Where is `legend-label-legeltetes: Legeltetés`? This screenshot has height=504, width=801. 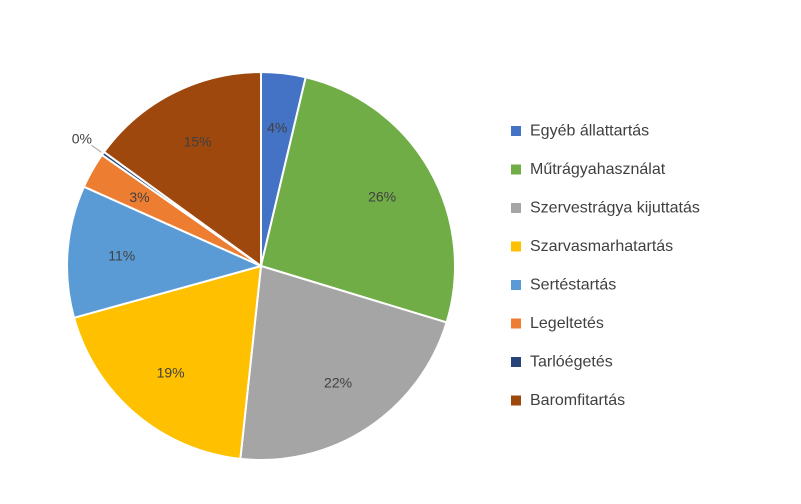 legend-label-legeltetes: Legeltetés is located at coordinates (567, 323).